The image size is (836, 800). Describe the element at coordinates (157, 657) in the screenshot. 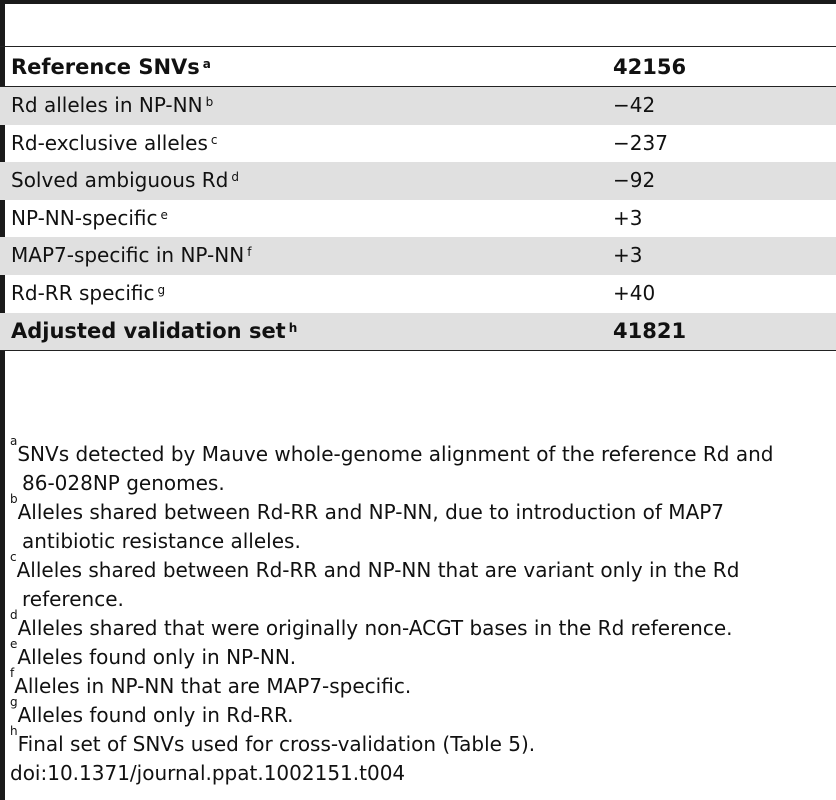

I see `footnote-text: Alleles found only in NP-NN.` at that location.